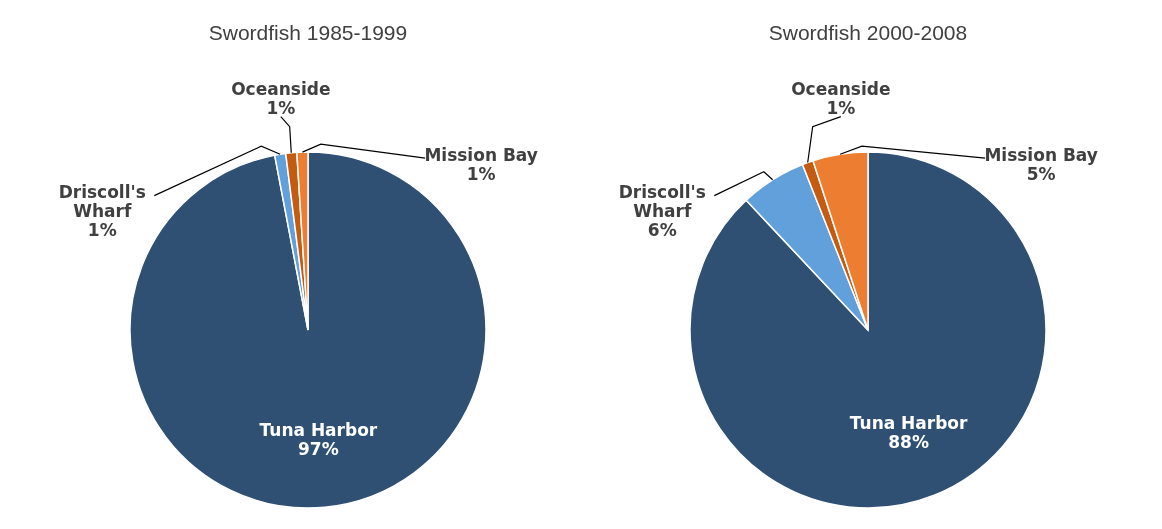  I want to click on chart-title: Swordfish 2000-2008, so click(868, 32).